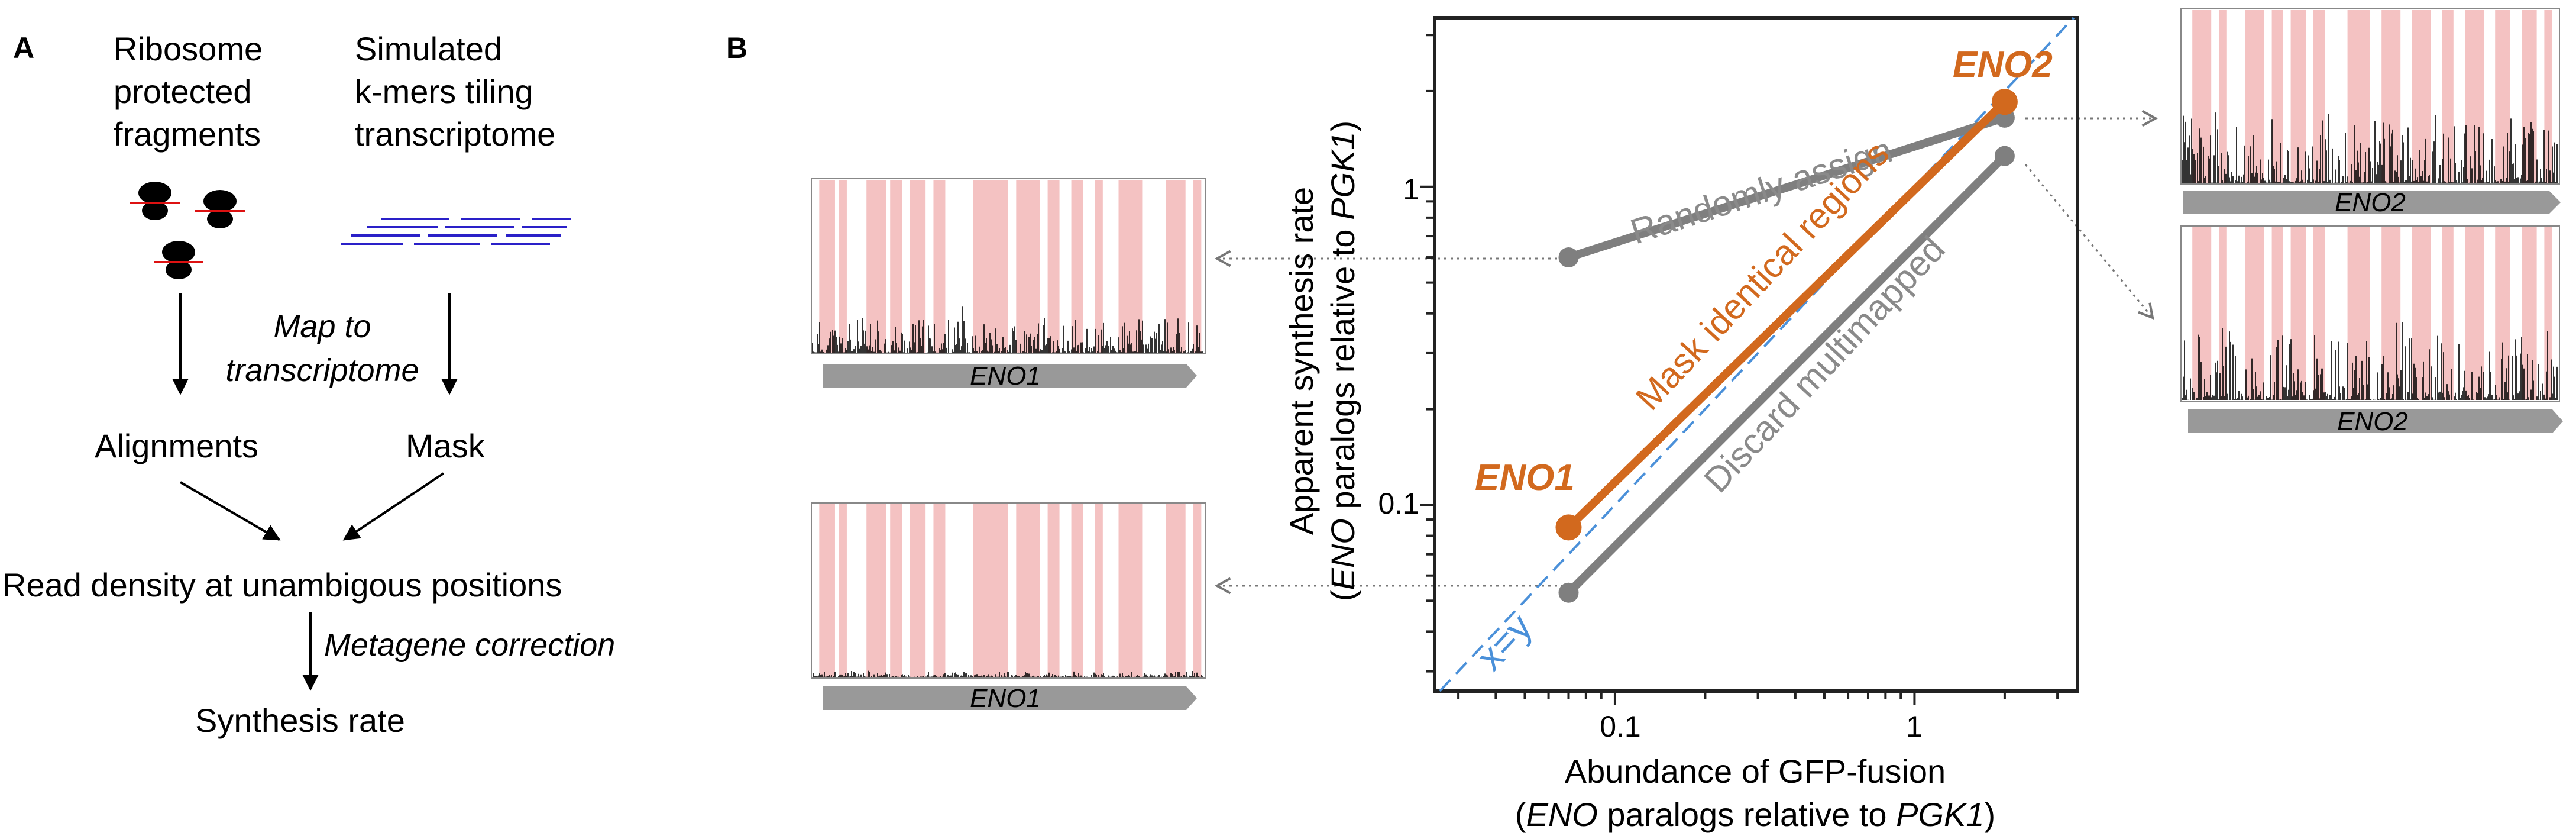 This screenshot has height=839, width=2576. I want to click on map-to-label-line2: transcriptome, so click(322, 370).